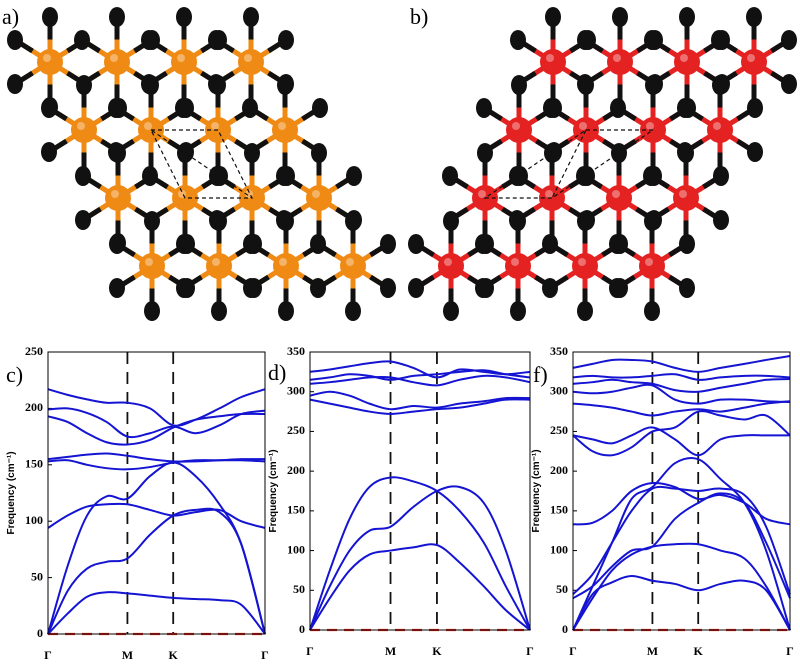  What do you see at coordinates (127, 655) in the screenshot?
I see `x-tick-label: M` at bounding box center [127, 655].